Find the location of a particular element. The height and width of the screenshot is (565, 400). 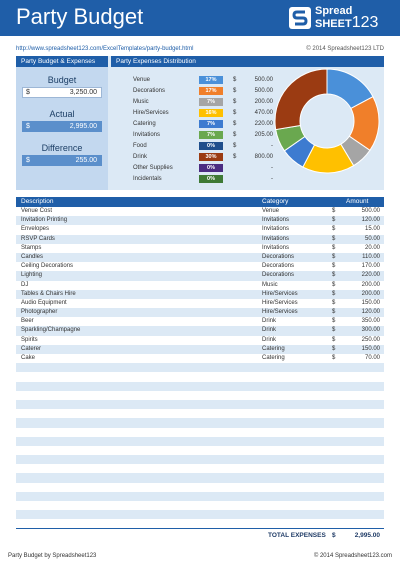

donut-slice-drink is located at coordinates (301, 99).